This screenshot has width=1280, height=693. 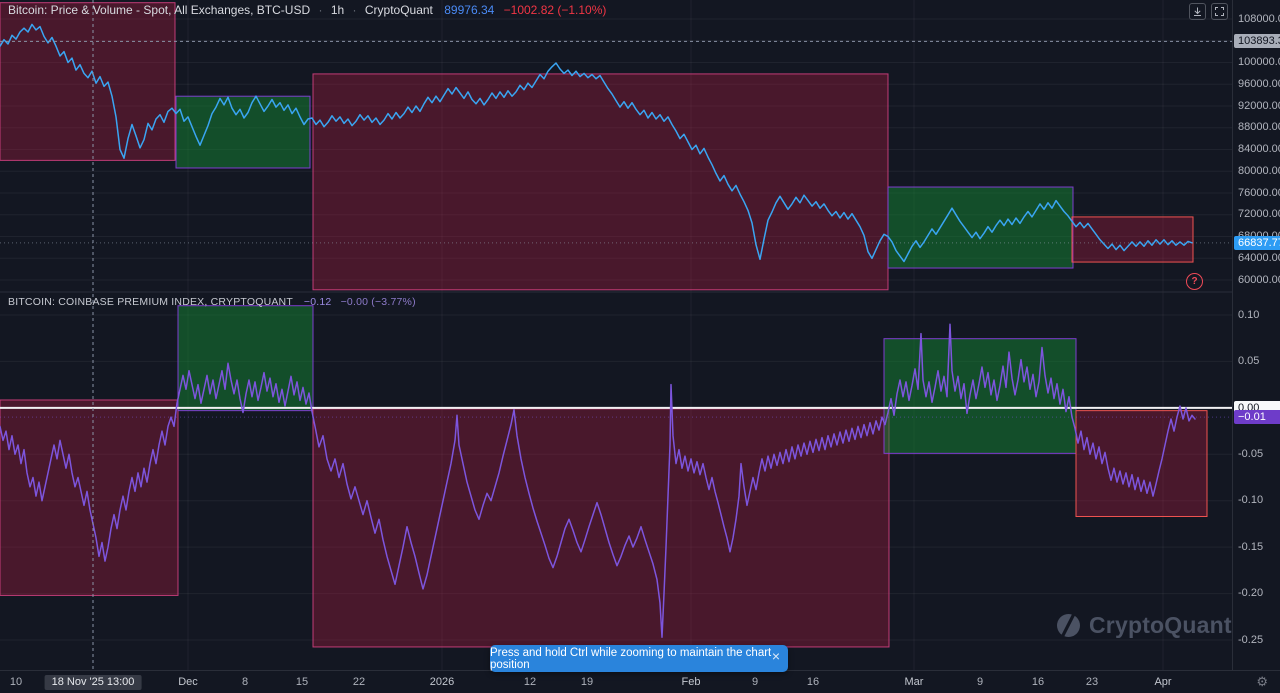 What do you see at coordinates (1259, 18) in the screenshot?
I see `price-axis-tick-label: 108000.00` at bounding box center [1259, 18].